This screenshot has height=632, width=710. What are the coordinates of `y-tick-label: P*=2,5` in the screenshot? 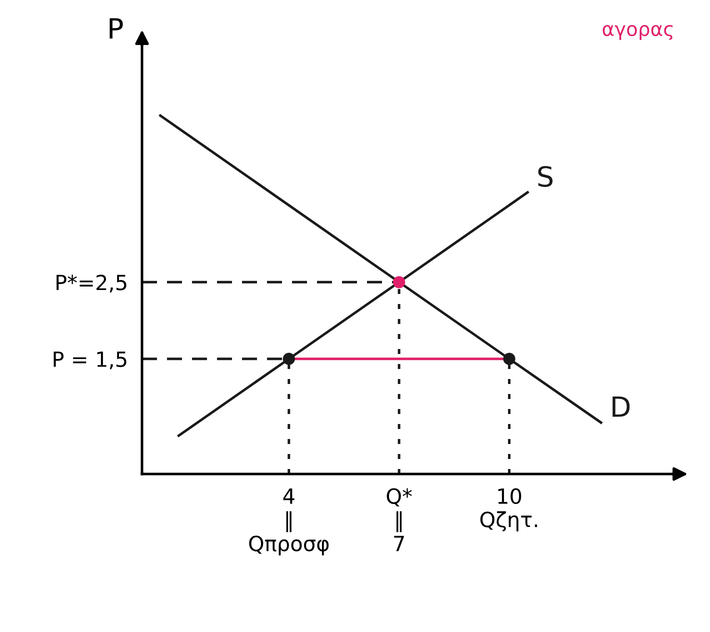 It's located at (91, 283).